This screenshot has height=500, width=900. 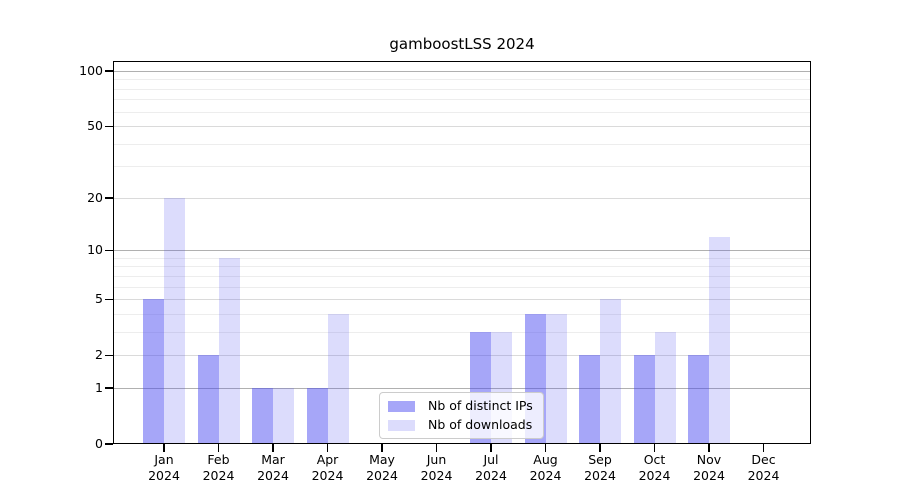 I want to click on legend-swatch-downloads, so click(x=401, y=425).